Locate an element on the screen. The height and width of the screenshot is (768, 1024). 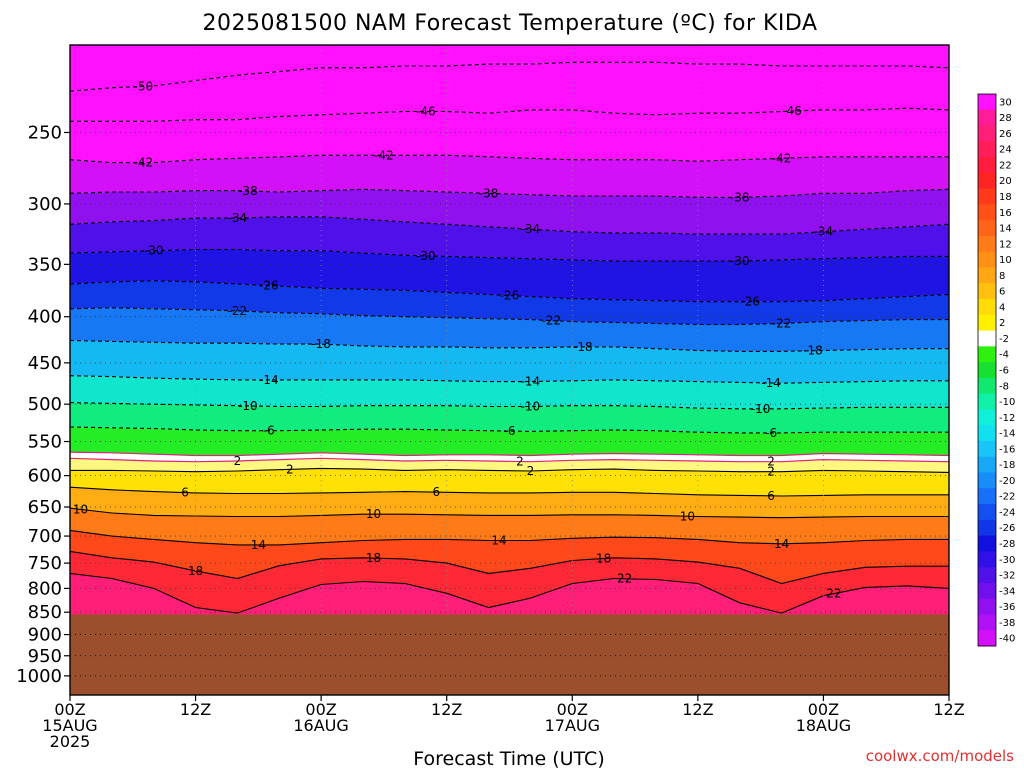
y-tick-label: 250 is located at coordinates (45, 133).